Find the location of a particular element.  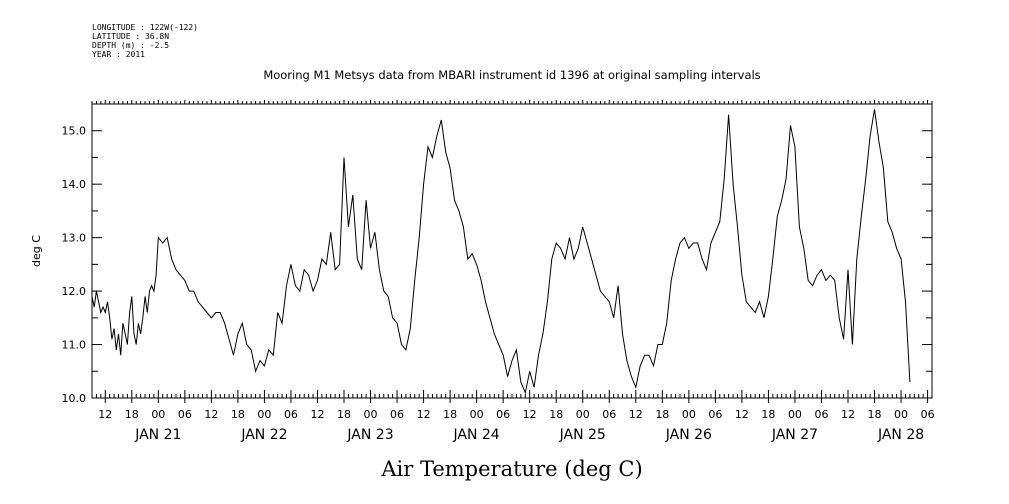

y-tick-label: 13.0 is located at coordinates (74, 238).